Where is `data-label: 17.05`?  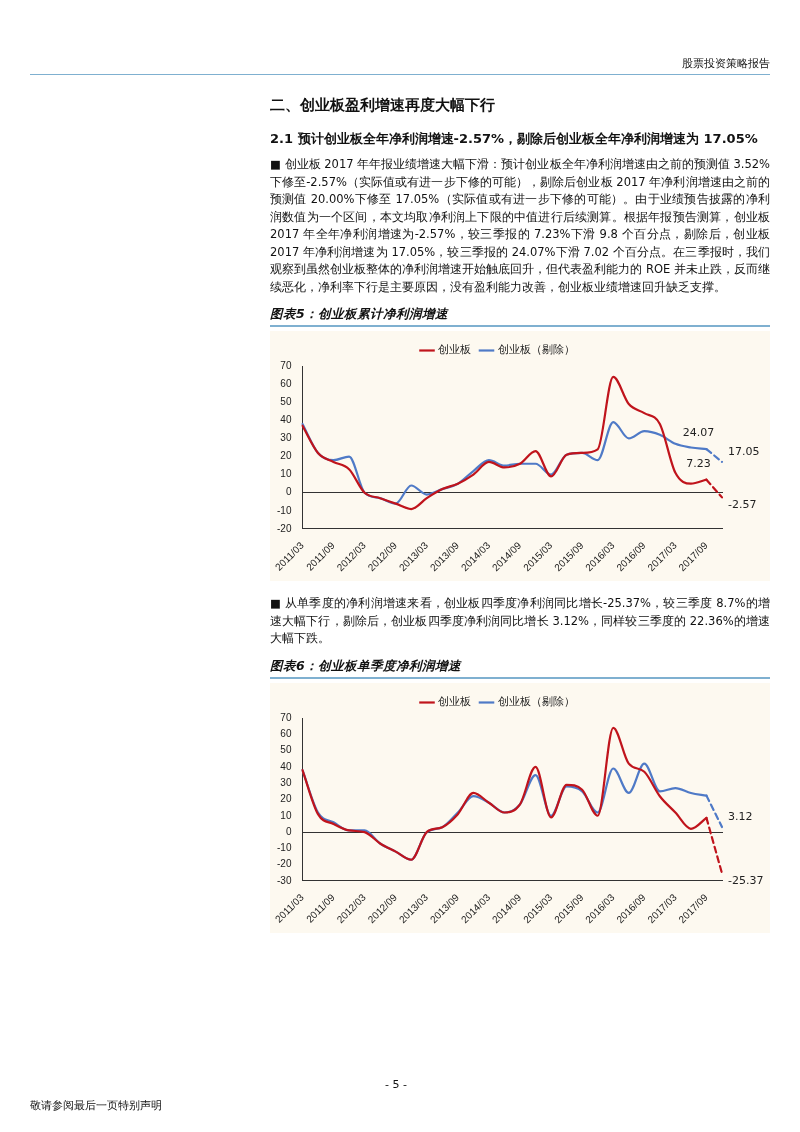 data-label: 17.05 is located at coordinates (744, 451).